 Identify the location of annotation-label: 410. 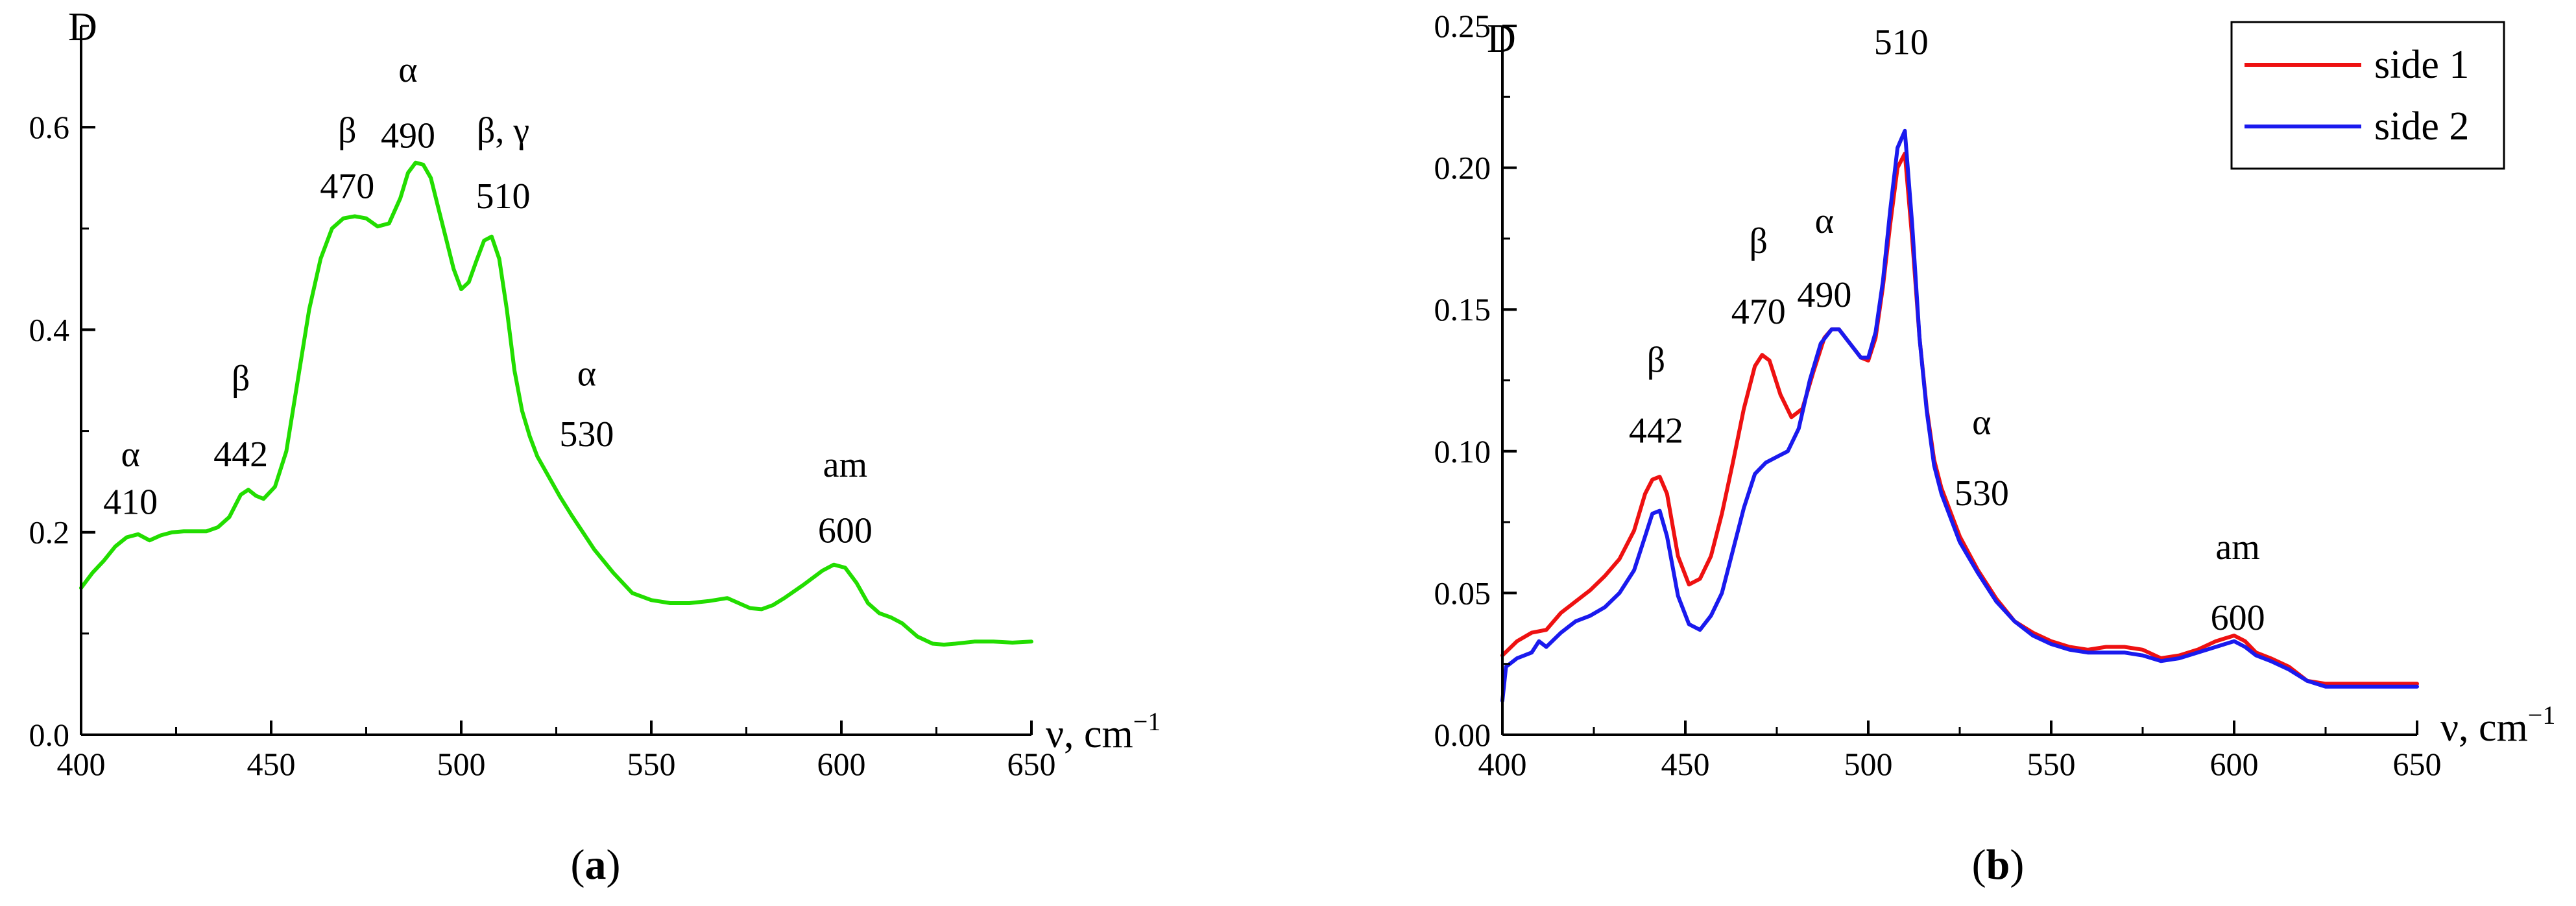
(130, 503).